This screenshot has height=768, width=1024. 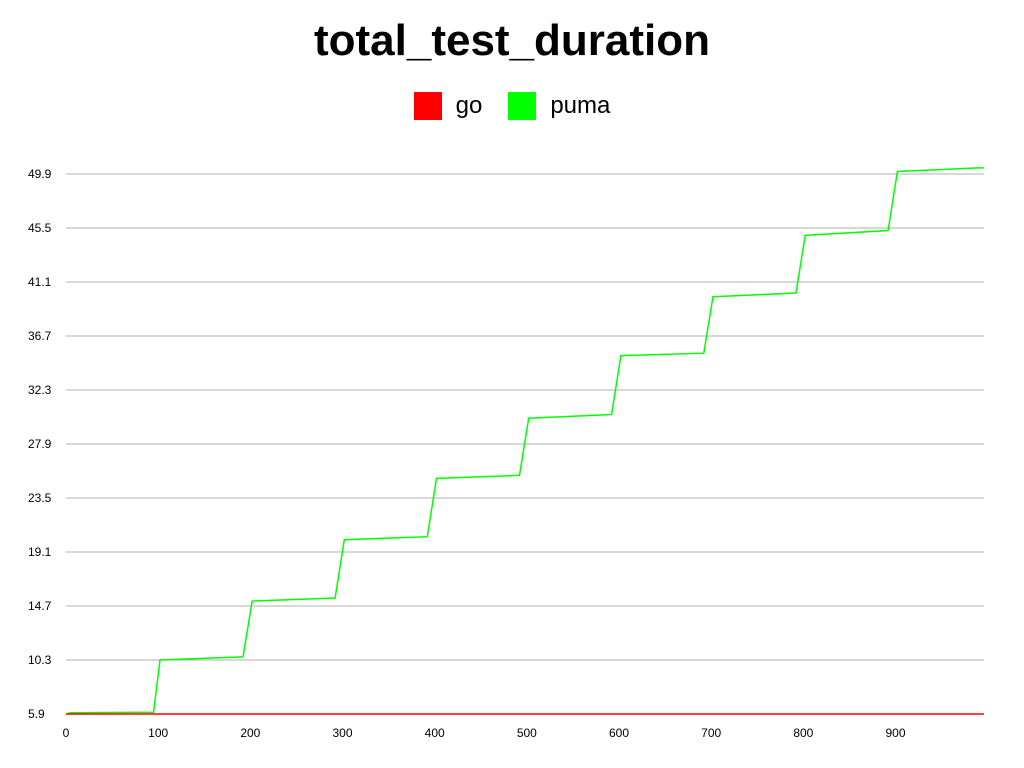 What do you see at coordinates (36, 714) in the screenshot?
I see `y-tick-label: 5.9` at bounding box center [36, 714].